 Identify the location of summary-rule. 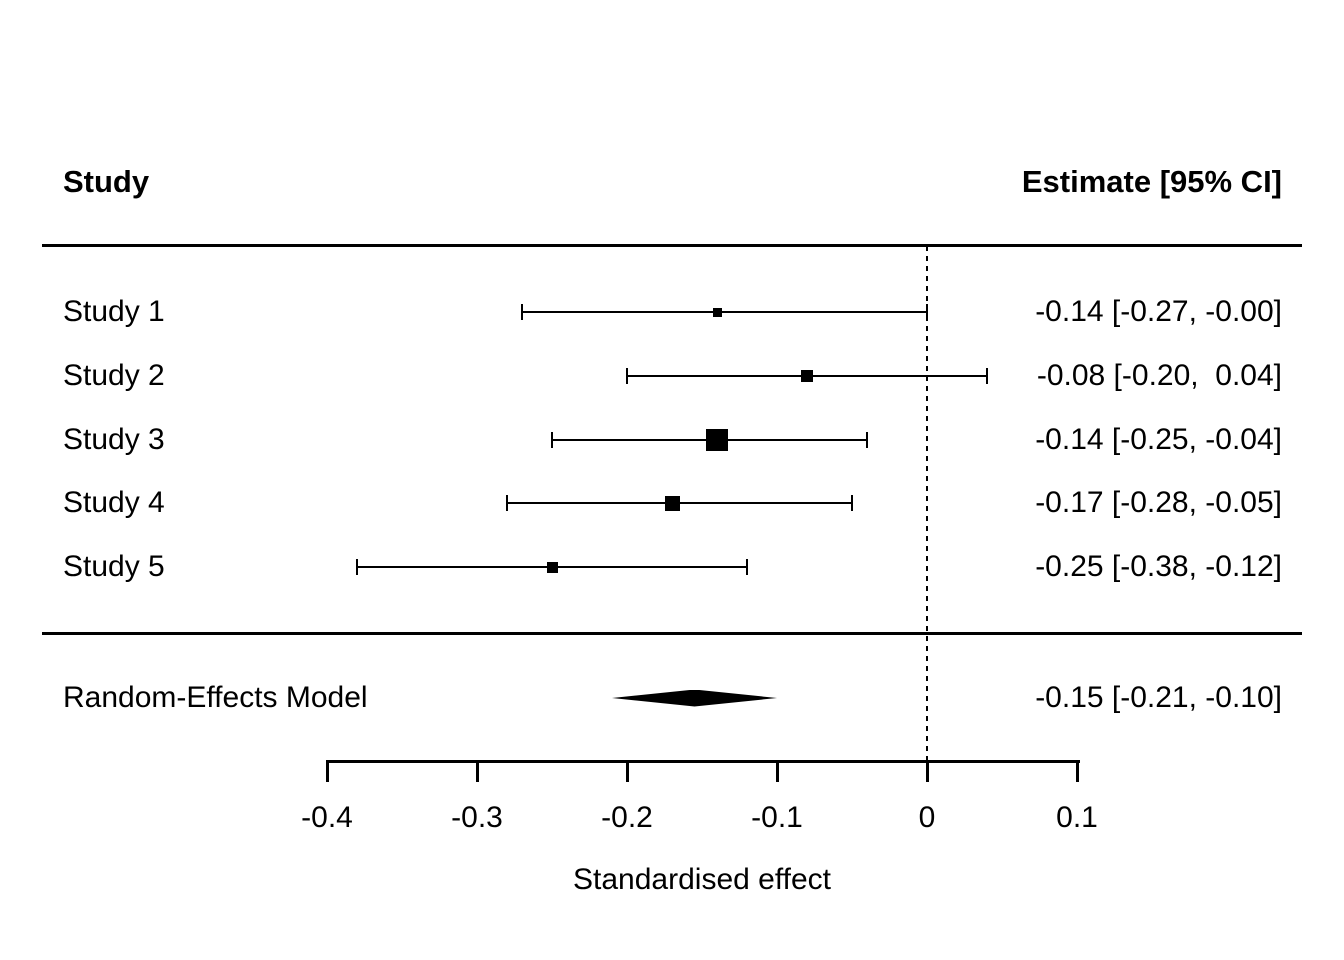
(672, 633).